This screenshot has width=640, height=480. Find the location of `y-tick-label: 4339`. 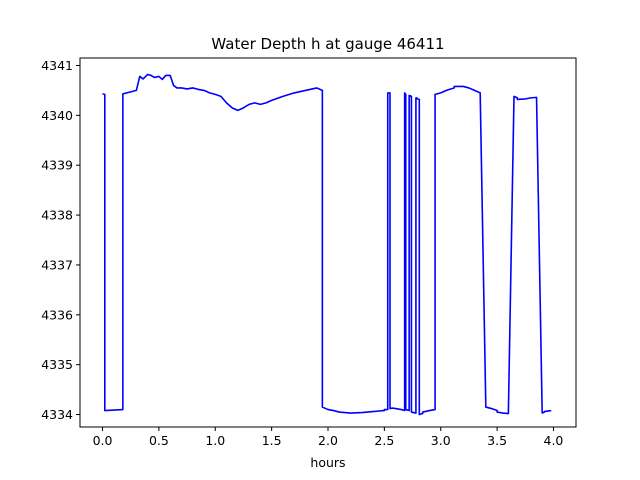

y-tick-label: 4339 is located at coordinates (57, 165).